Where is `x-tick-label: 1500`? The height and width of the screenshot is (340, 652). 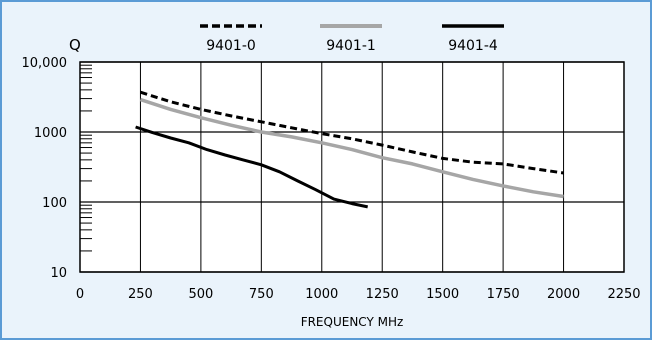 x-tick-label: 1500 is located at coordinates (442, 294).